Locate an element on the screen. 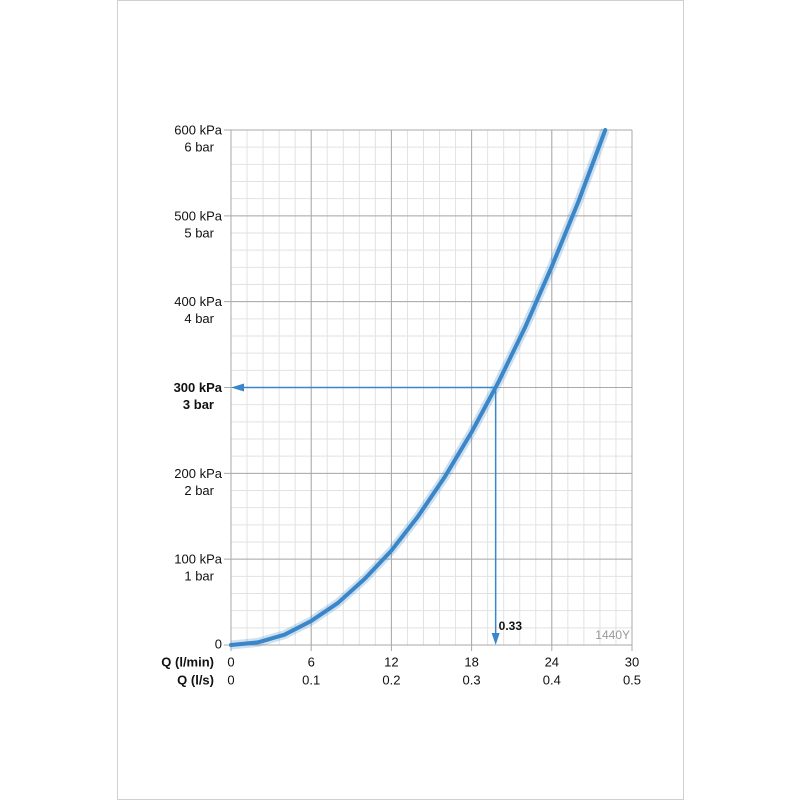  x-tick-label: 6 is located at coordinates (311, 661).